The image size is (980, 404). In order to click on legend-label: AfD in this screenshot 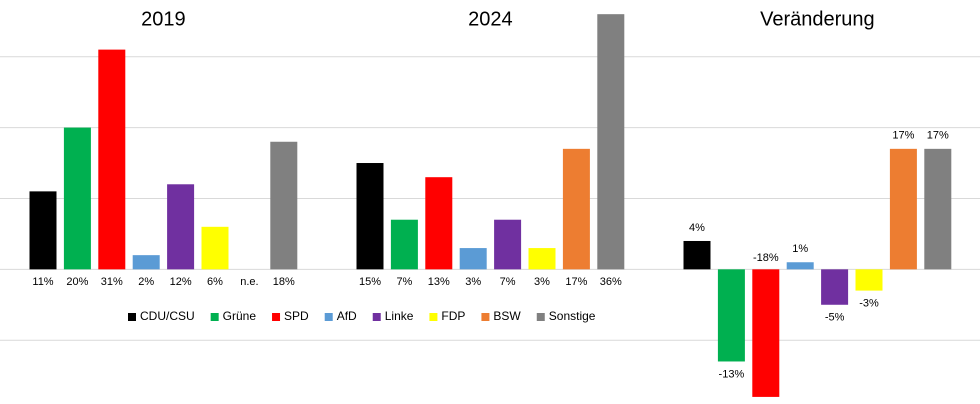, I will do `click(347, 316)`.